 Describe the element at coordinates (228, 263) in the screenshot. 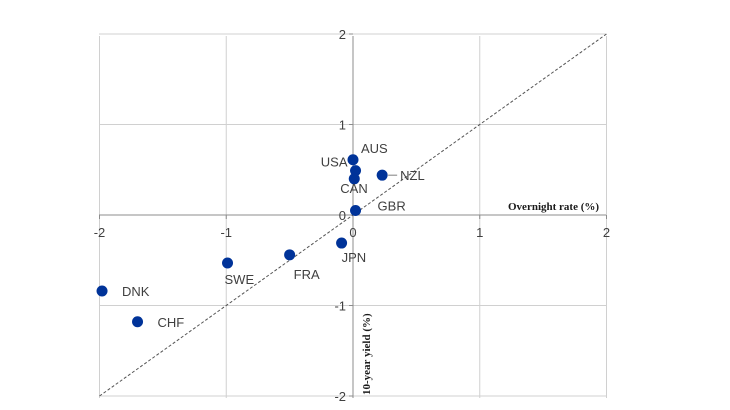

I see `data-point-swe` at that location.